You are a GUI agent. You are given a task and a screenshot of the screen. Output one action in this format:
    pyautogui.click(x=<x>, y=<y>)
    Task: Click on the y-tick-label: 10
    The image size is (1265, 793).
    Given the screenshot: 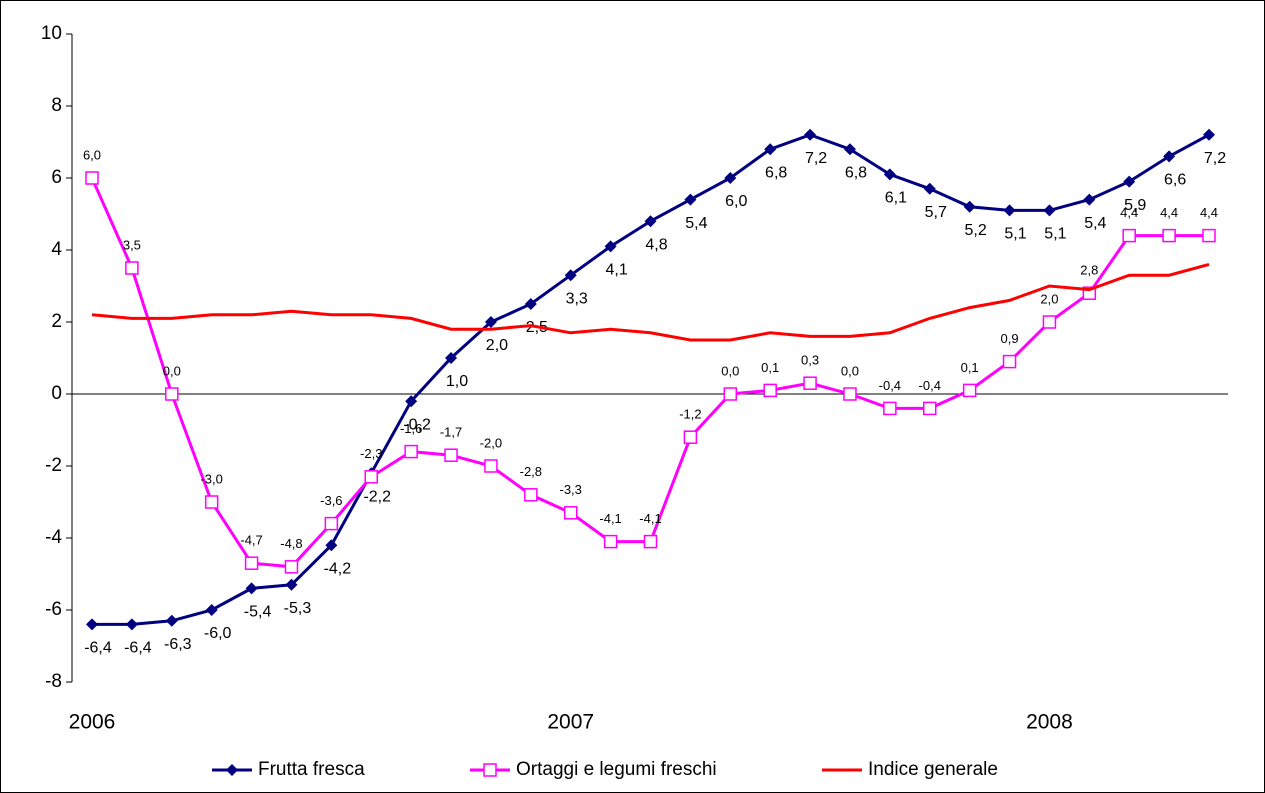 What is the action you would take?
    pyautogui.click(x=51, y=33)
    